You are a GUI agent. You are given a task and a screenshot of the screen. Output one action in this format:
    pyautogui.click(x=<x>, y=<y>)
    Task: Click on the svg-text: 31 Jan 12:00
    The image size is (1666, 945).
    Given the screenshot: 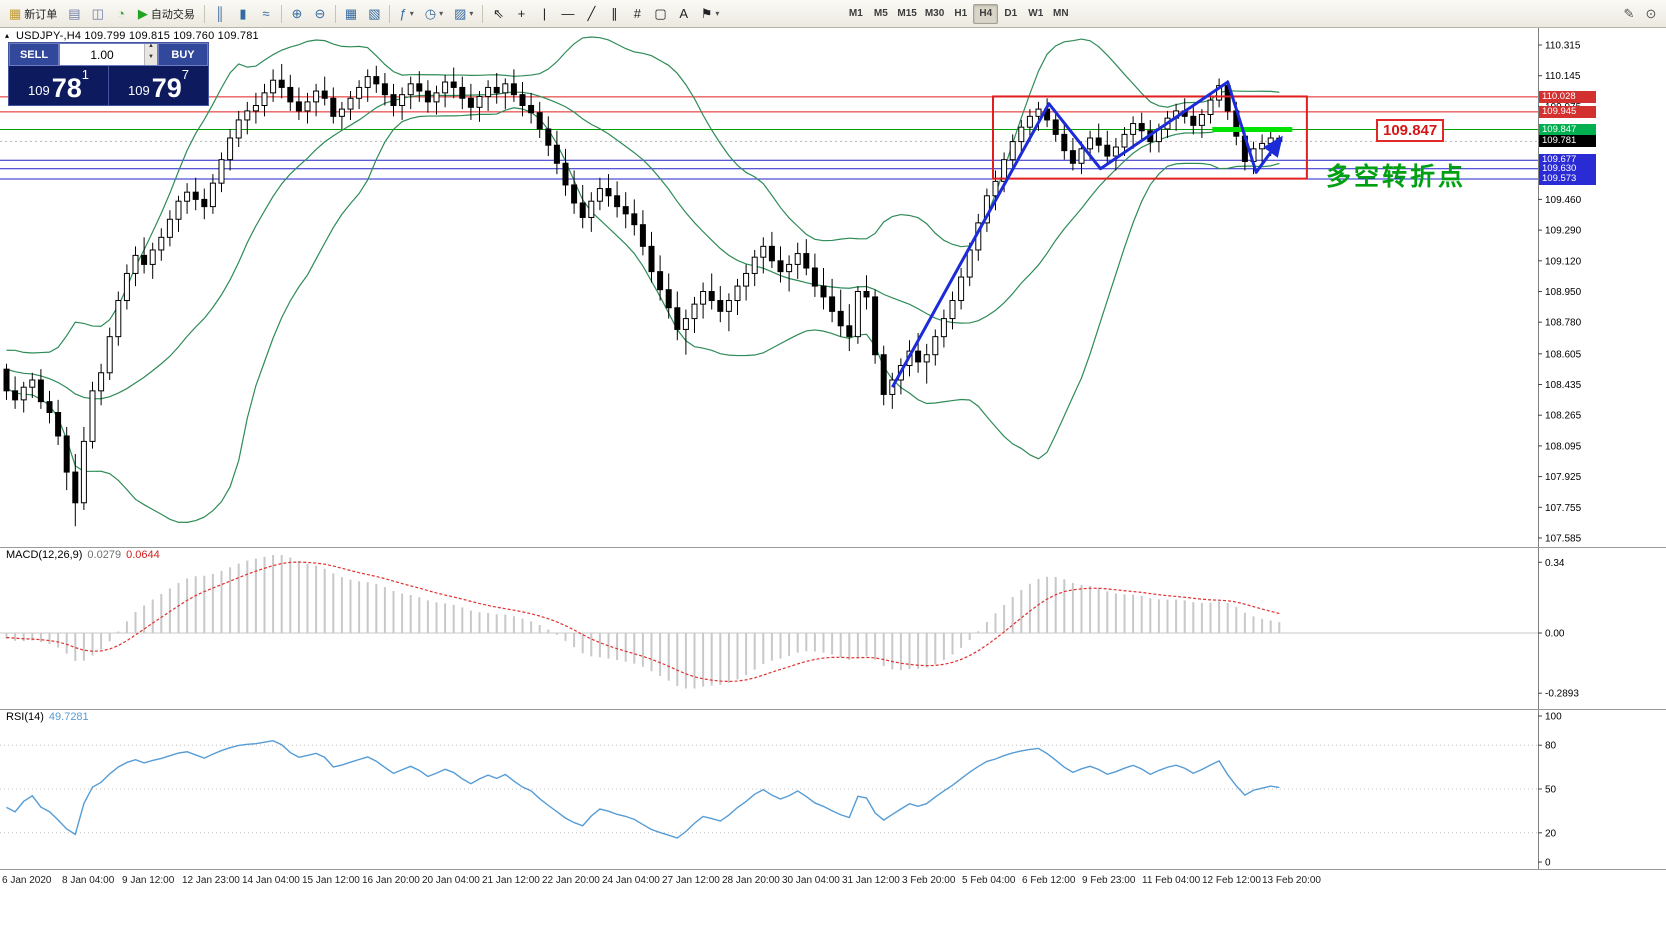 What is the action you would take?
    pyautogui.click(x=871, y=880)
    